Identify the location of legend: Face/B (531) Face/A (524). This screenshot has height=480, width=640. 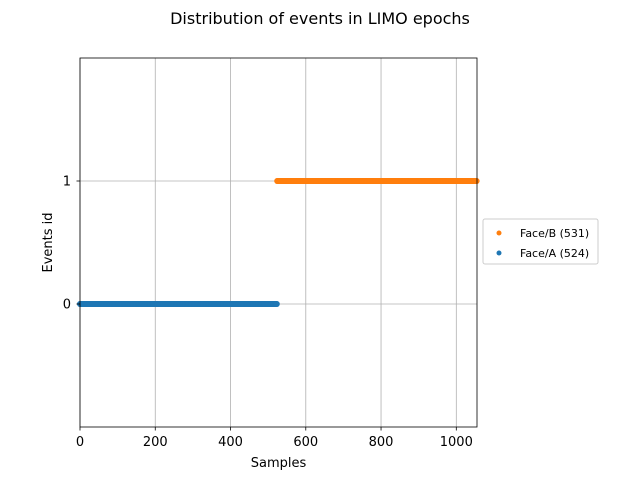
(540, 241).